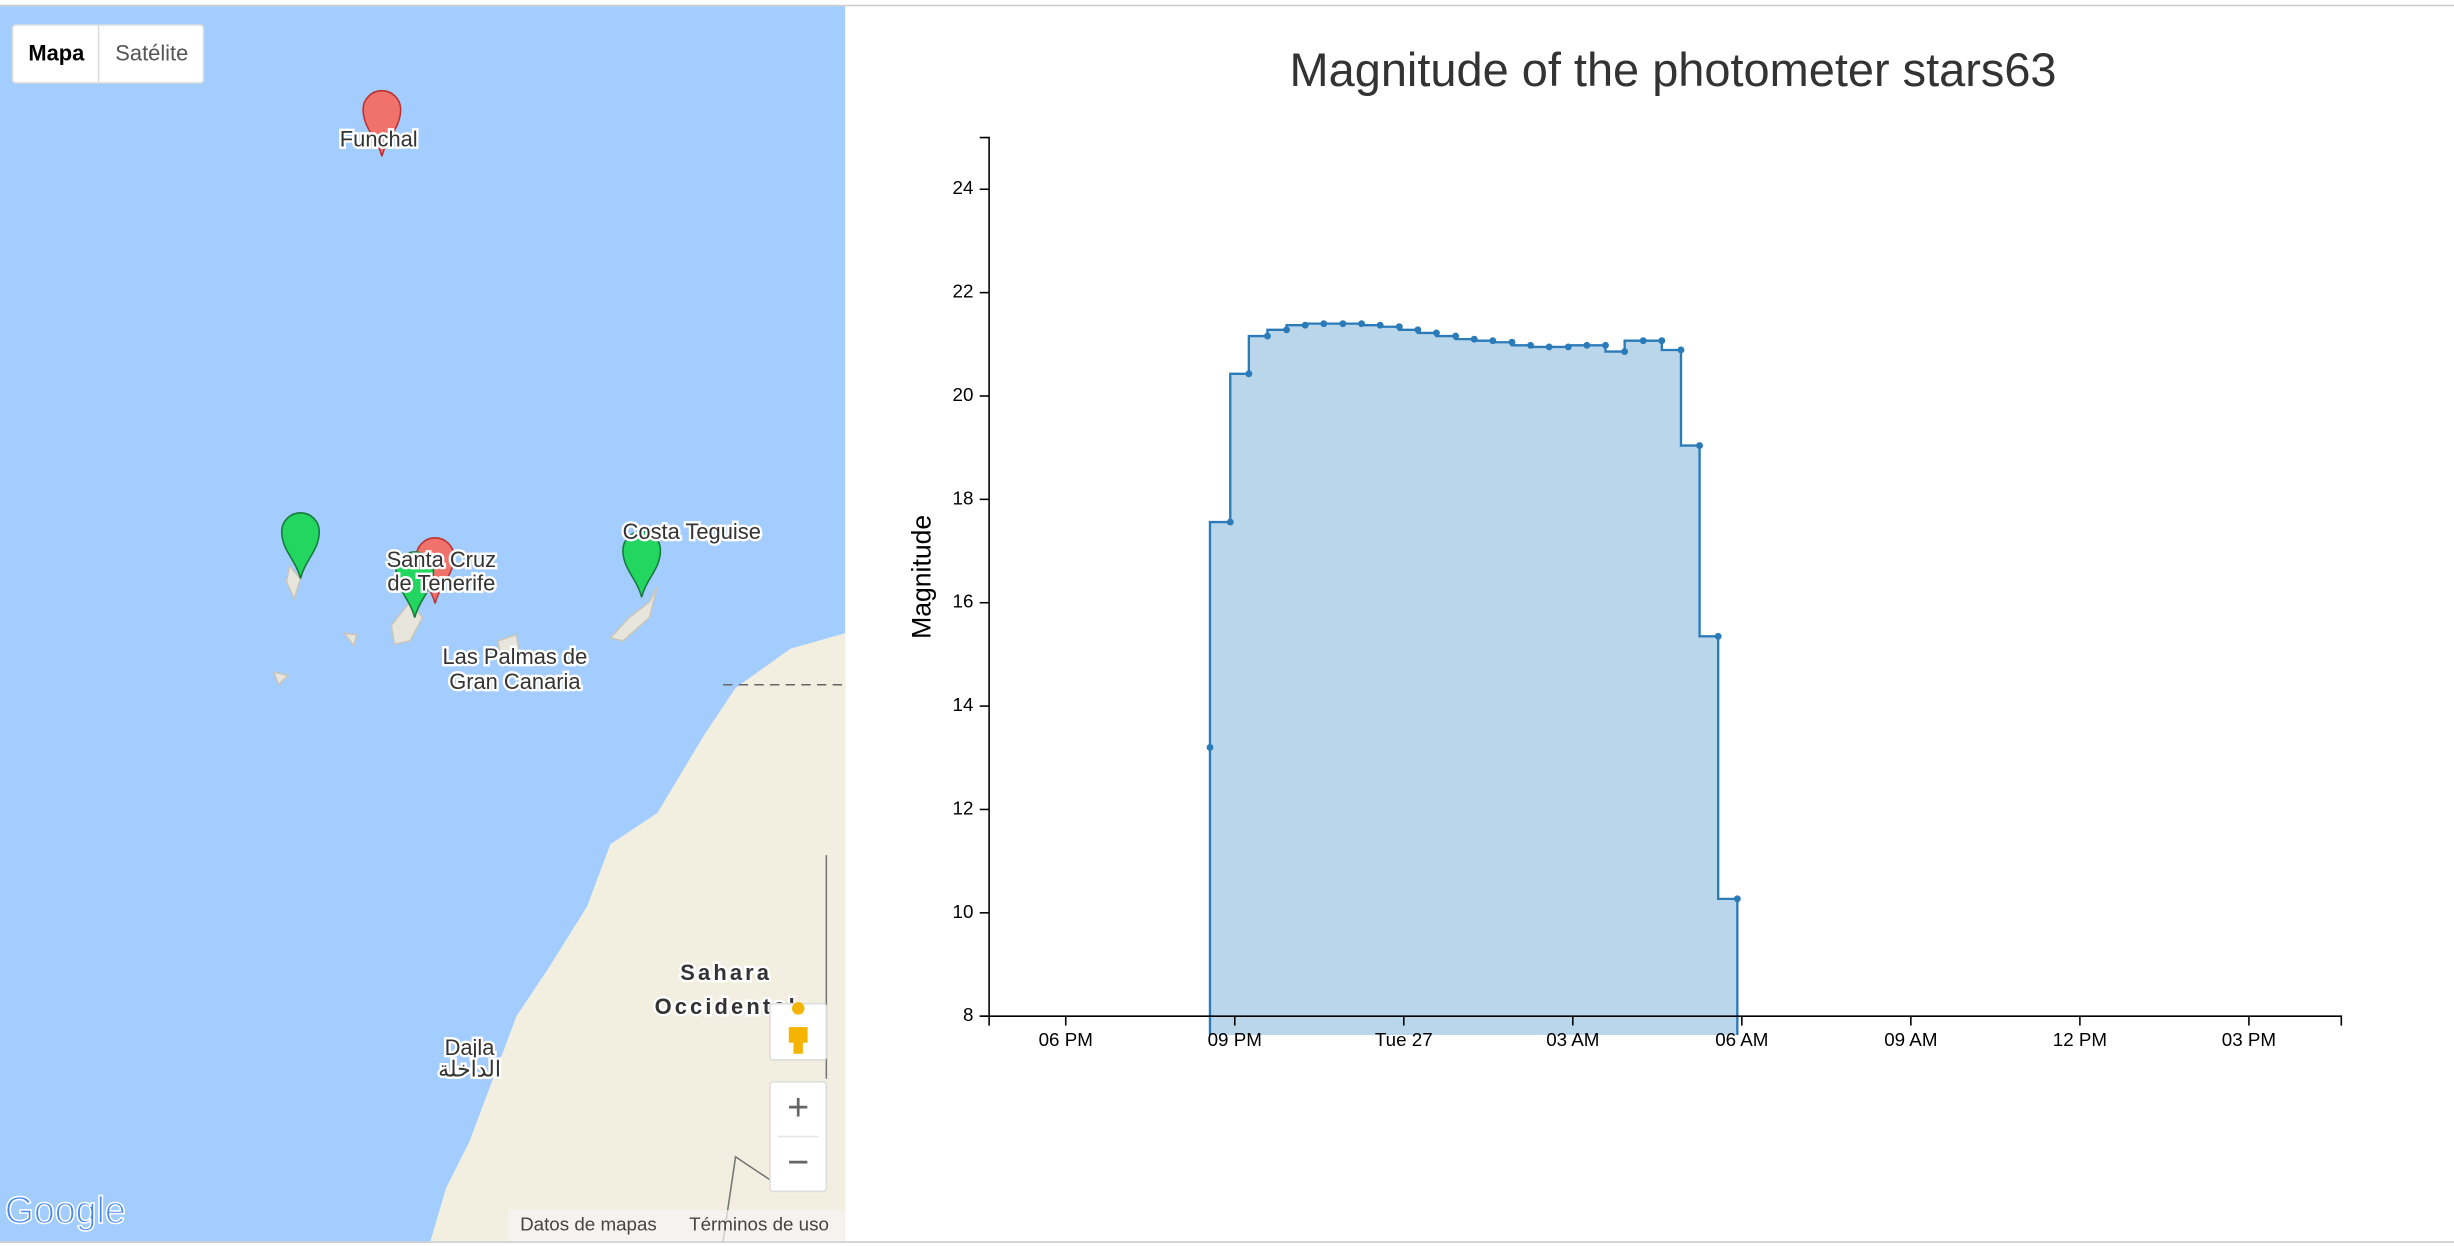 This screenshot has width=2454, height=1246. Describe the element at coordinates (1473, 679) in the screenshot. I see `area` at that location.